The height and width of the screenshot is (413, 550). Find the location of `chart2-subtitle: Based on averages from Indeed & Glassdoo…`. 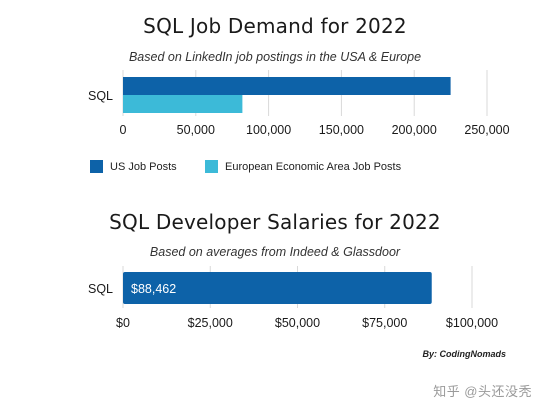

chart2-subtitle: Based on averages from Indeed & Glassdoo… is located at coordinates (275, 252).